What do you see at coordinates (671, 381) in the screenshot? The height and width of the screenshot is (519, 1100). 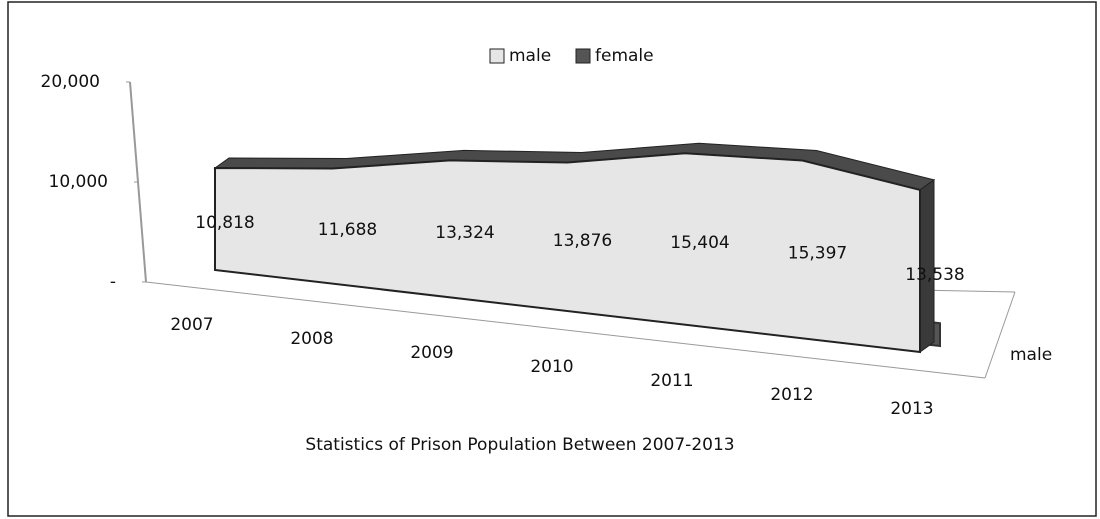 I see `x-tick-label: 2011` at bounding box center [671, 381].